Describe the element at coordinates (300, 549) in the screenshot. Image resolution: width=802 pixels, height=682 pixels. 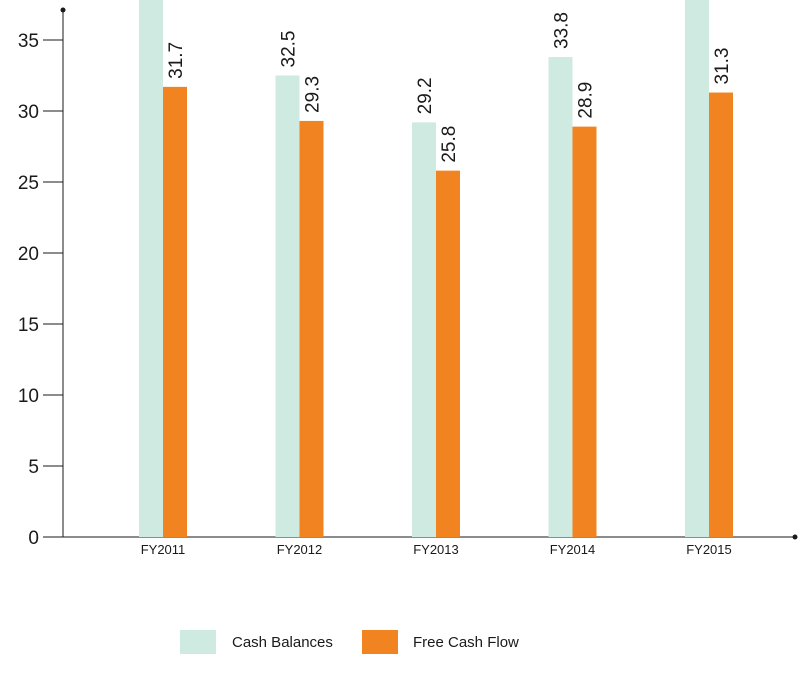
I see `x-tick-label: FY2012` at that location.